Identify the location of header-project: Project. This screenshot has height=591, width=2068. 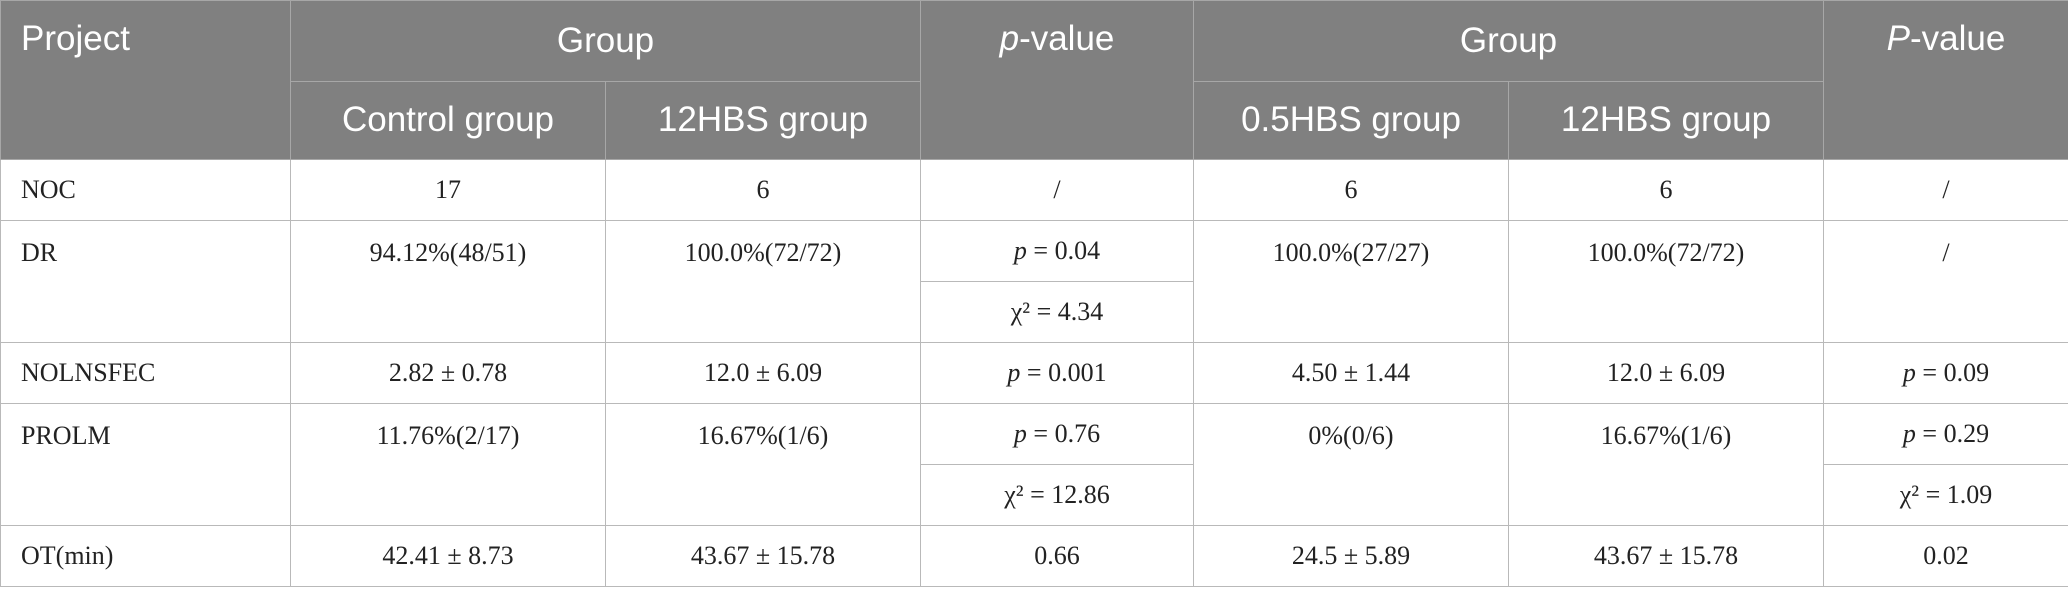
(145, 80).